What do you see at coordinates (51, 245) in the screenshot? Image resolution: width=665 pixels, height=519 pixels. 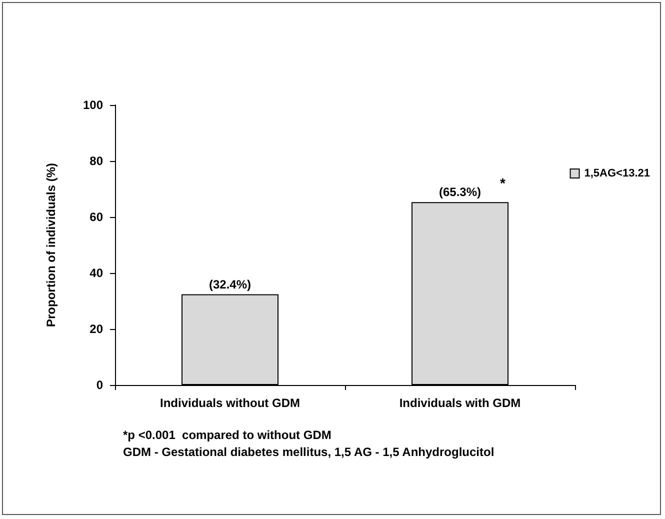 I see `y-axis-title: Proportion of individuals (%)` at bounding box center [51, 245].